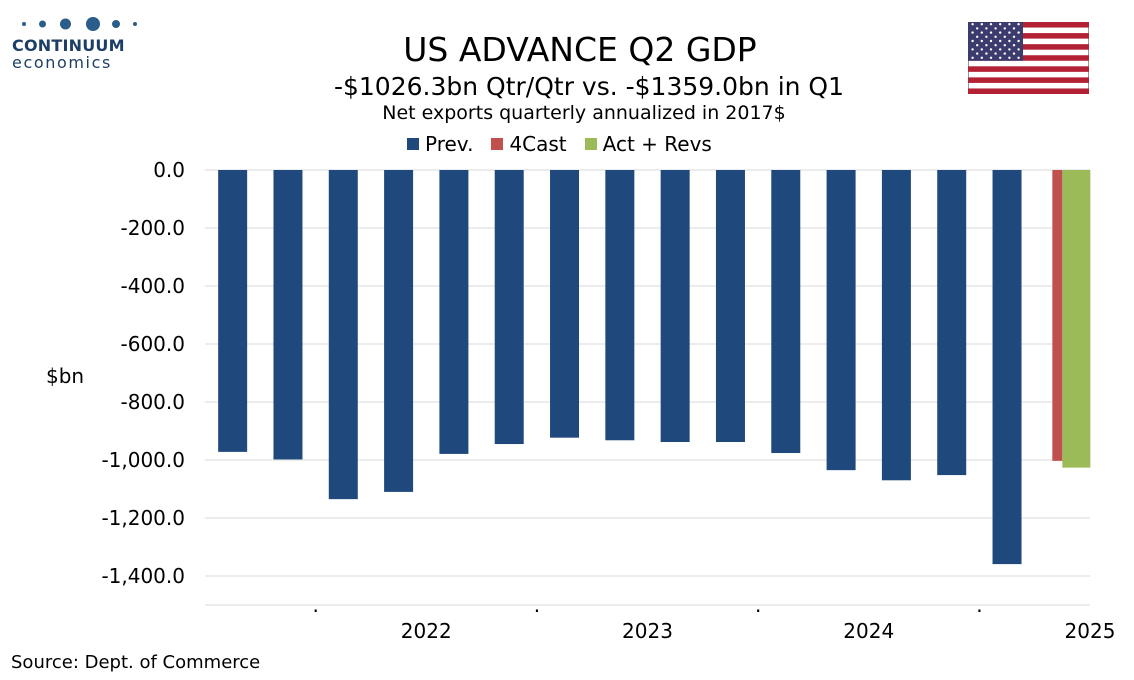 The height and width of the screenshot is (680, 1134). What do you see at coordinates (413, 144) in the screenshot?
I see `legend-swatch-prev` at bounding box center [413, 144].